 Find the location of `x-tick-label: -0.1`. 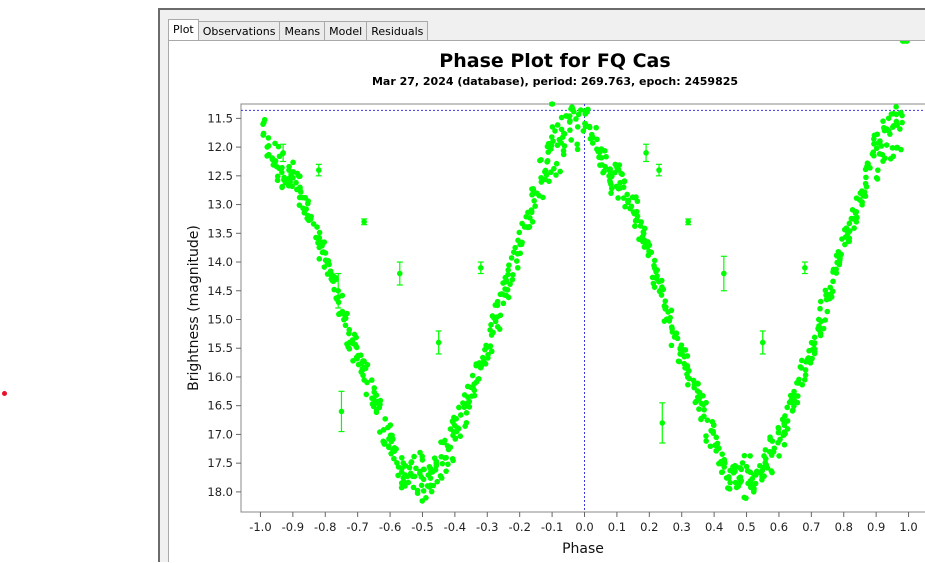

x-tick-label: -0.1 is located at coordinates (552, 527).